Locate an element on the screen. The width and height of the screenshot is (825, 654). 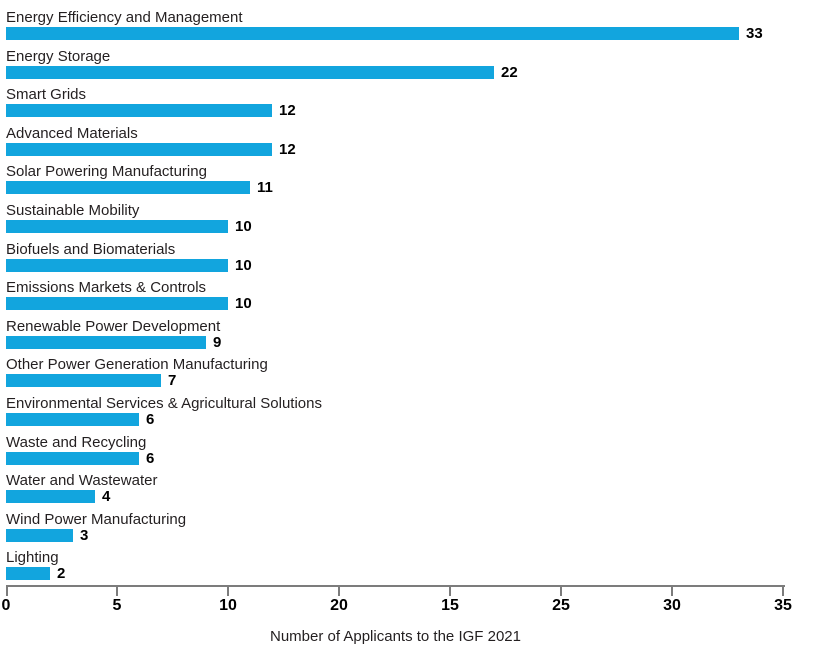
bar-row: Solar Powering Manufacturing 11 is located at coordinates (415, 182).